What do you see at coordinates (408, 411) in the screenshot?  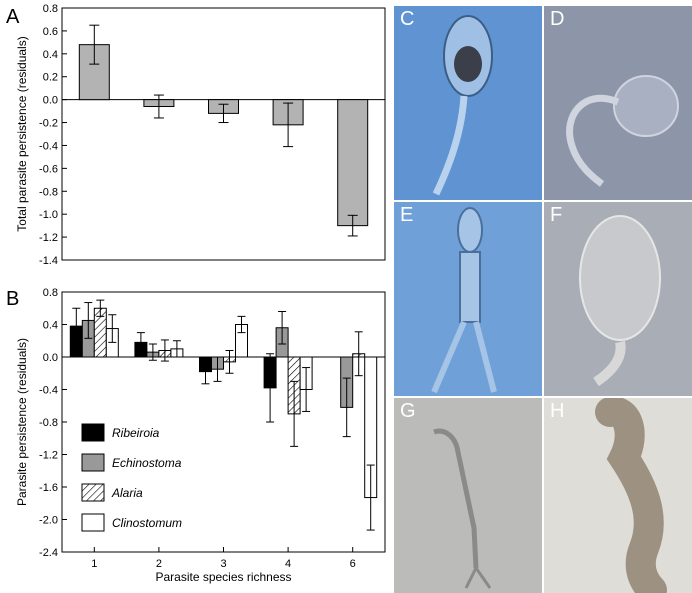 I see `photo-label-g: G` at bounding box center [408, 411].